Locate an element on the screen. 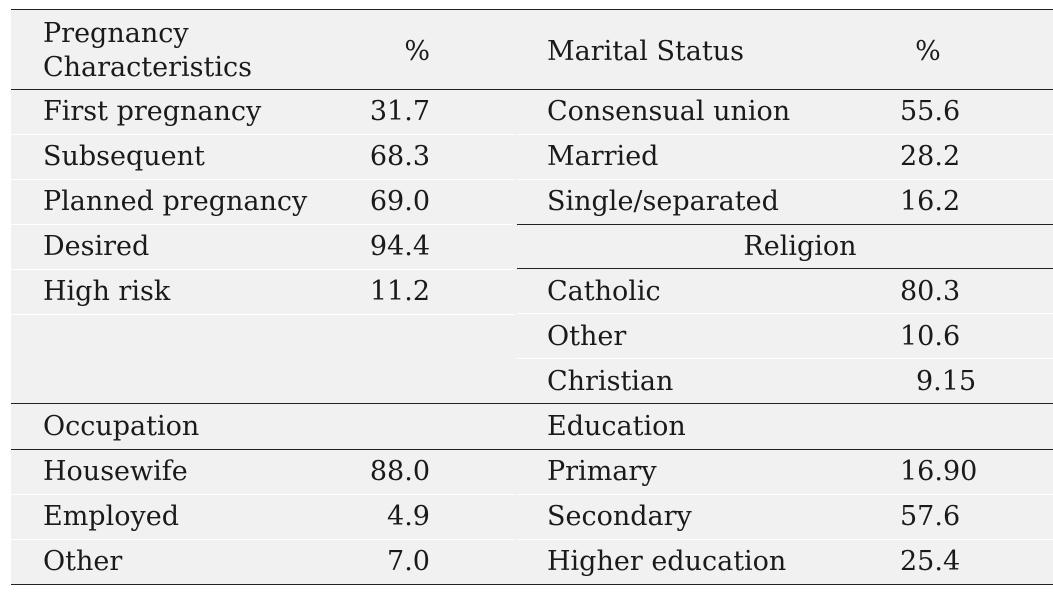 The width and height of the screenshot is (1053, 592). pregnancy-value: 68.3 is located at coordinates (399, 156).